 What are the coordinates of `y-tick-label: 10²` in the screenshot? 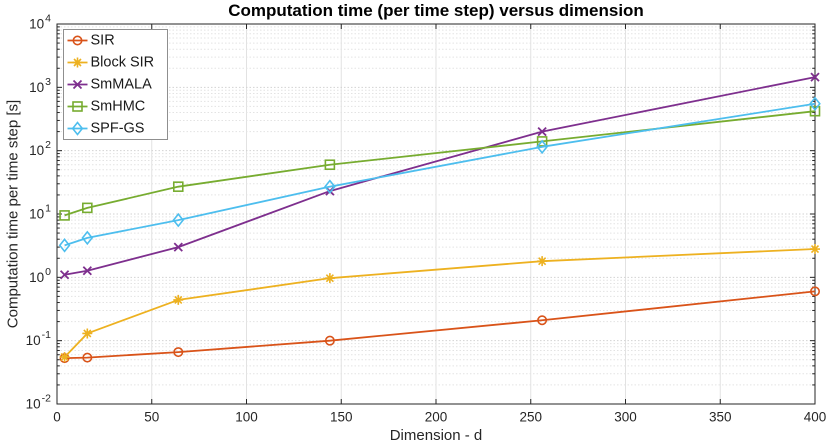 It's located at (40, 148).